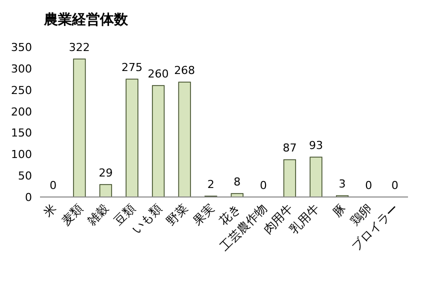 This screenshot has width=421, height=281. Describe the element at coordinates (79, 47) in the screenshot. I see `data-label: 322` at that location.